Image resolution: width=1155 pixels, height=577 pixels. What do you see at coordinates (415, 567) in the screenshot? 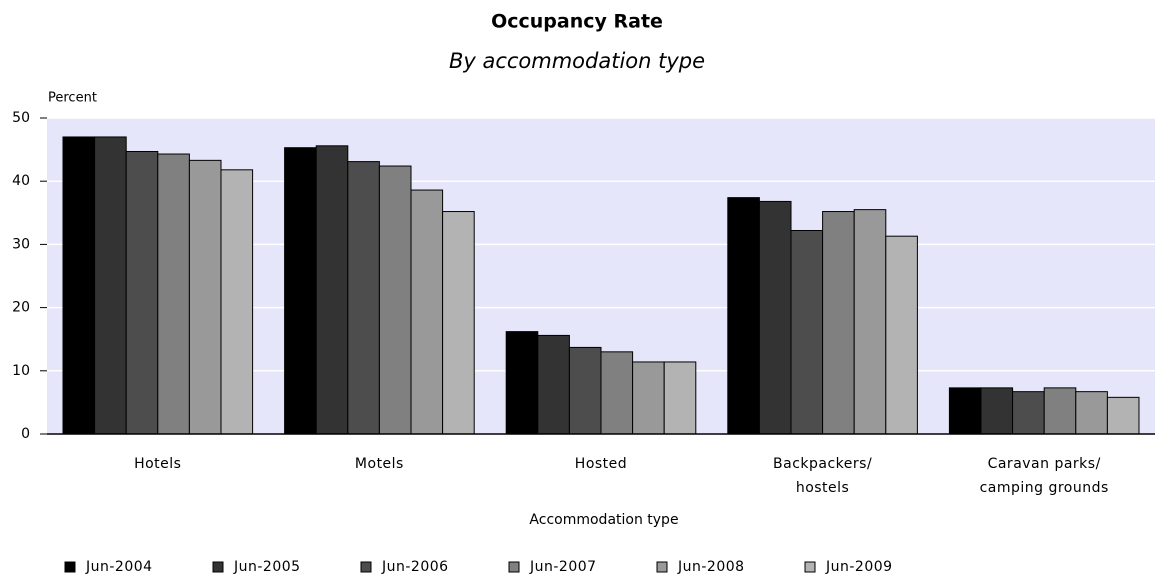
I see `legend-label: Jun-2006` at bounding box center [415, 567].